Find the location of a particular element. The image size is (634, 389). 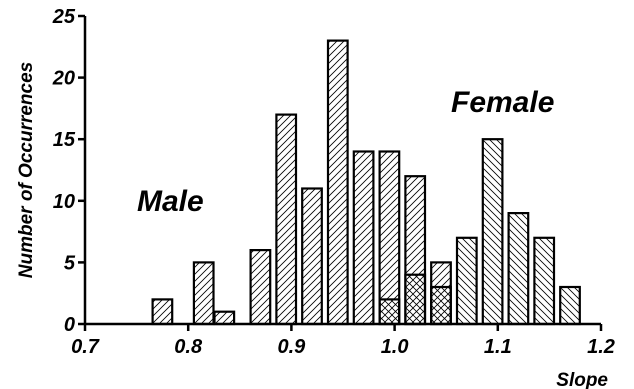

male-annotation: Male is located at coordinates (170, 201).